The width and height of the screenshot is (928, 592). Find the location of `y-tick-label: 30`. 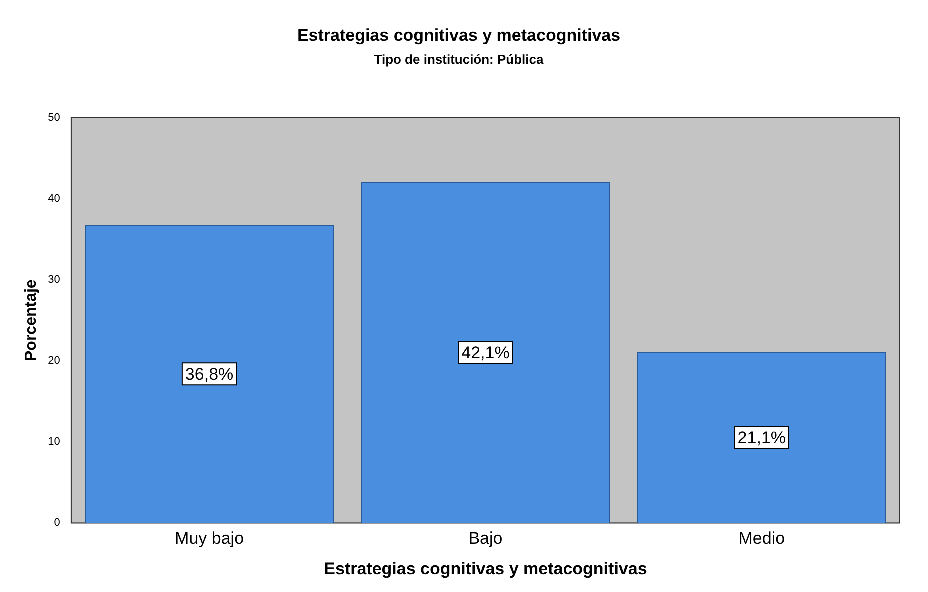

y-tick-label: 30 is located at coordinates (54, 280).